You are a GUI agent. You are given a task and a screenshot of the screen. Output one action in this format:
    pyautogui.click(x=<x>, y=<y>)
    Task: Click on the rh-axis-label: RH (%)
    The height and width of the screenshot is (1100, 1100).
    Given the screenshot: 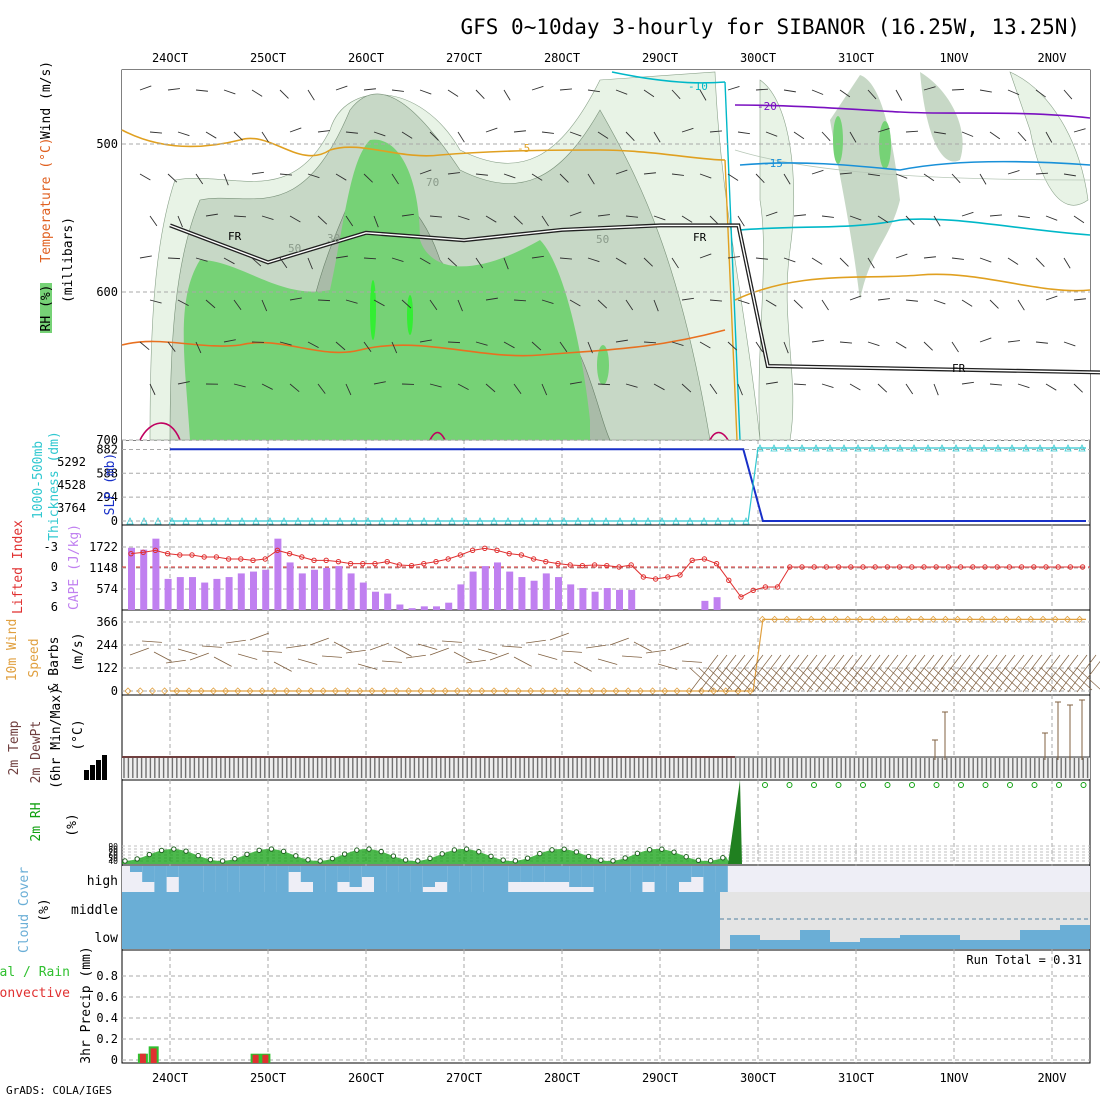 What is the action you would take?
    pyautogui.click(x=46, y=308)
    